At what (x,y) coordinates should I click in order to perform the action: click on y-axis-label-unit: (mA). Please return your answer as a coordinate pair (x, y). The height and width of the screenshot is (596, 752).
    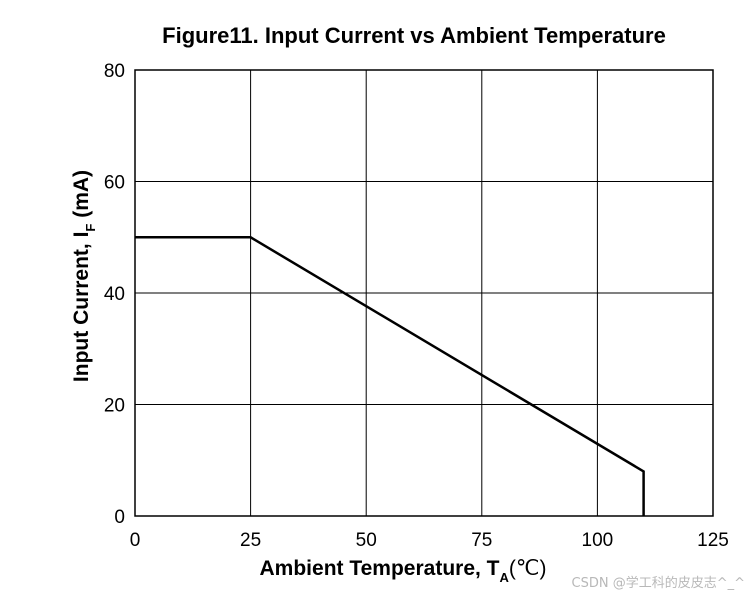
    Looking at the image, I should click on (81, 197).